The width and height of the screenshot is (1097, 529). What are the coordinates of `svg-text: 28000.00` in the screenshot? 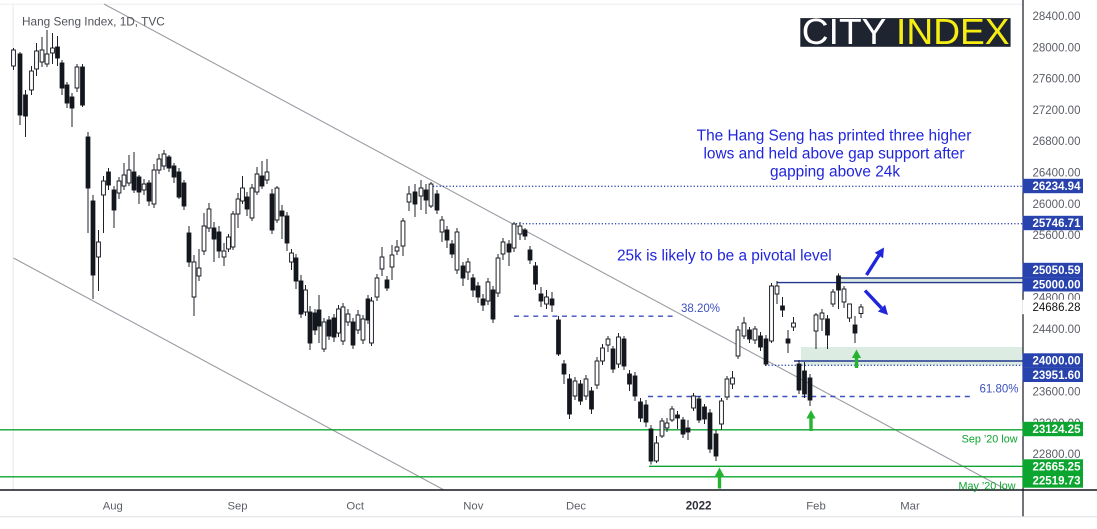 It's located at (1057, 48).